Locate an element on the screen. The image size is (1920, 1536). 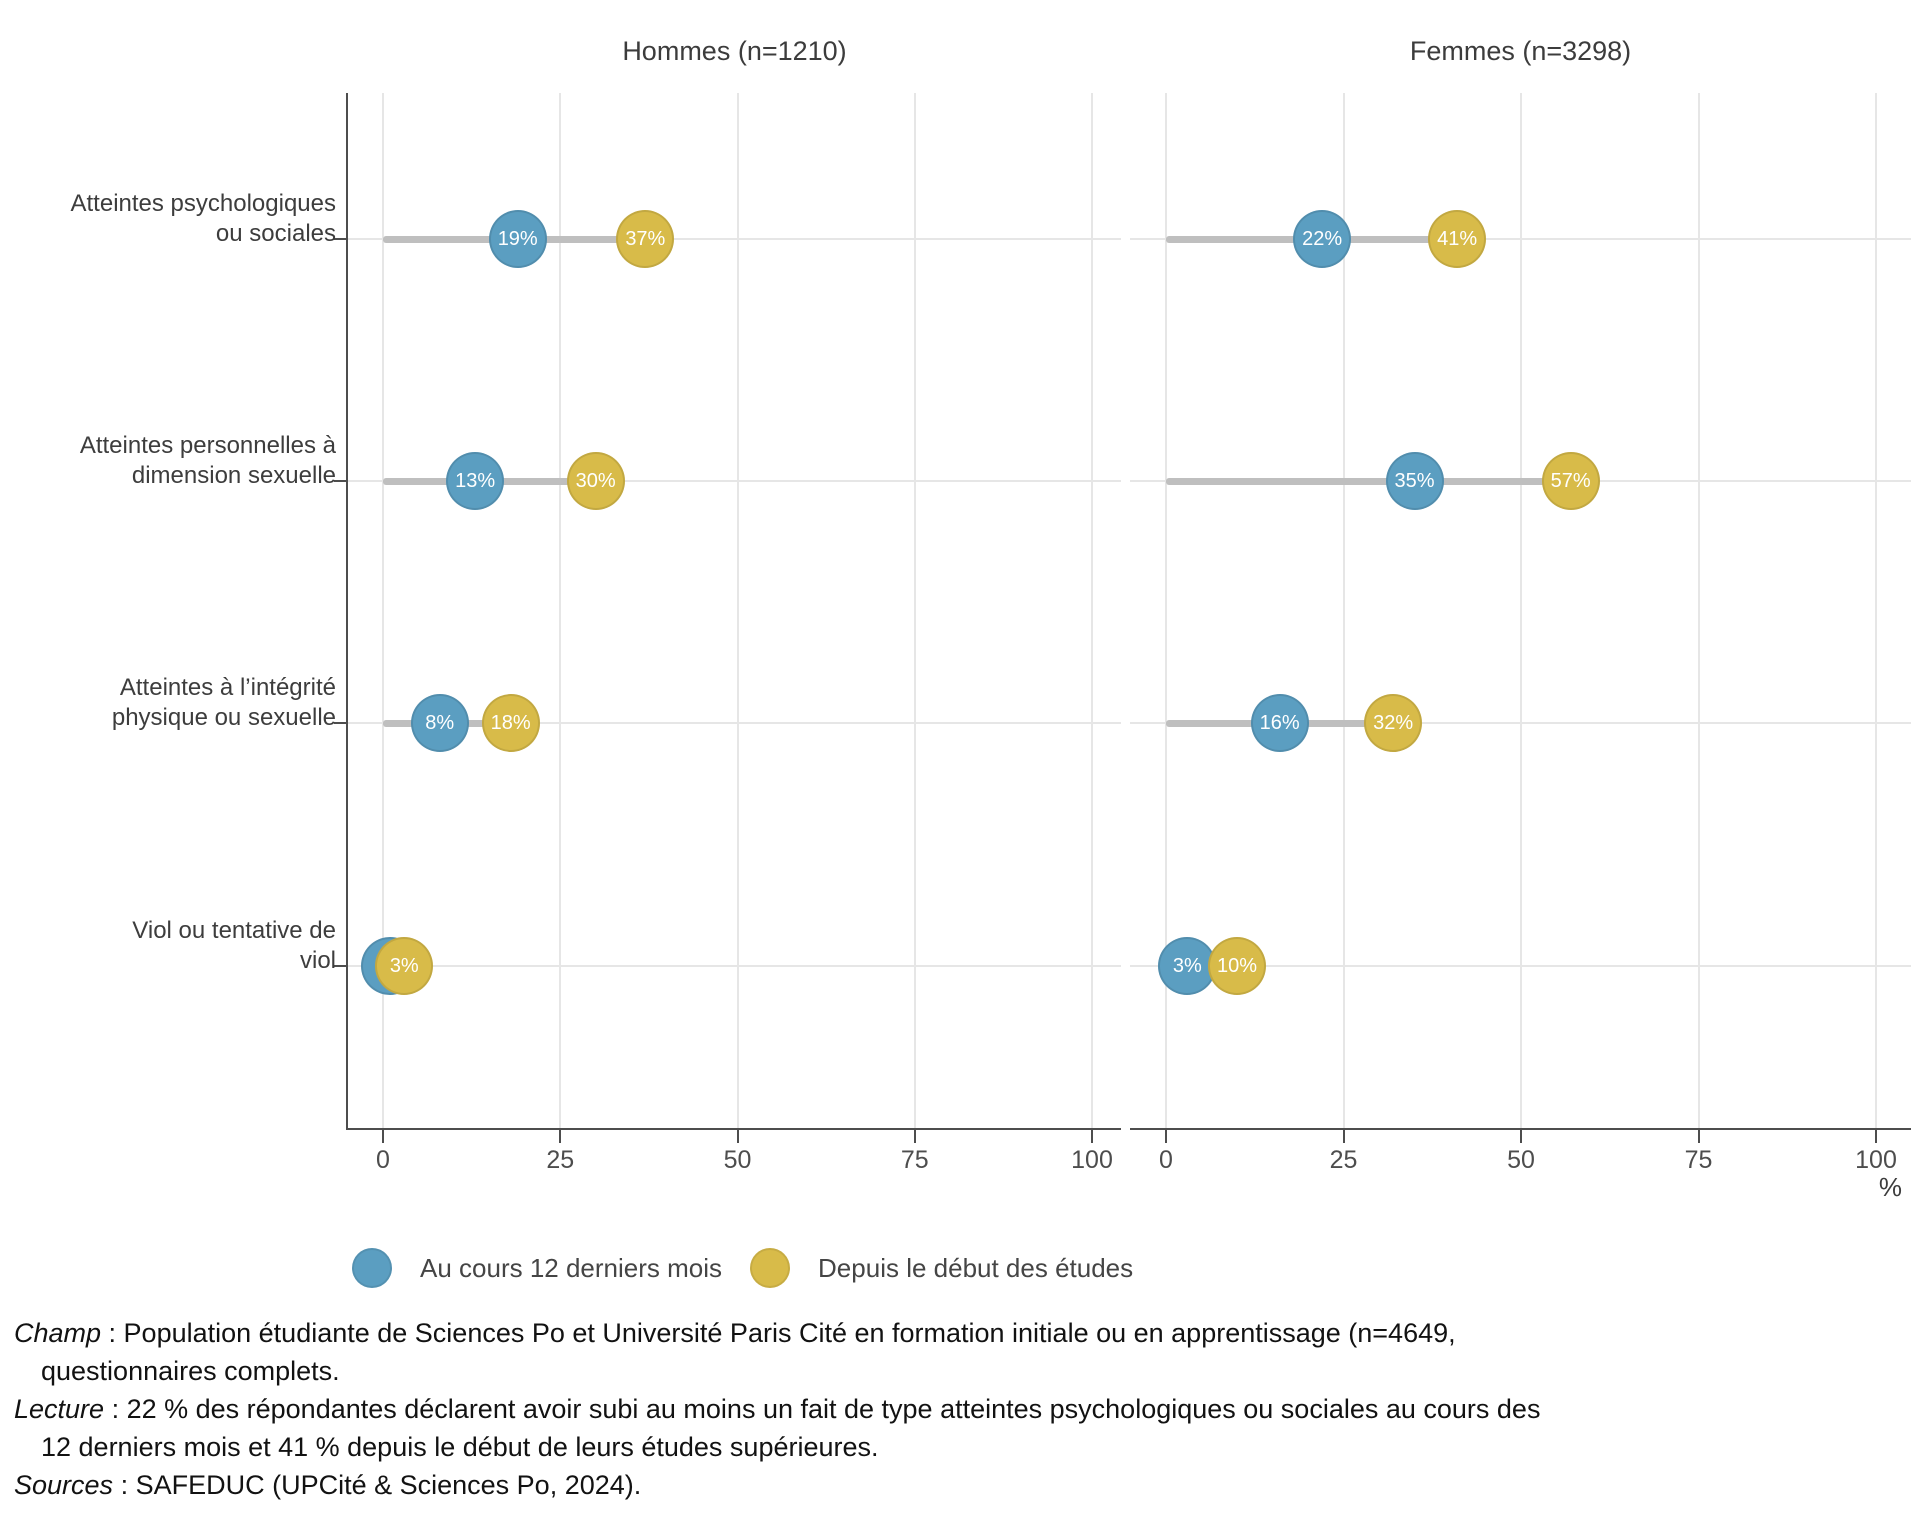
dot-label: 13% is located at coordinates (475, 480).